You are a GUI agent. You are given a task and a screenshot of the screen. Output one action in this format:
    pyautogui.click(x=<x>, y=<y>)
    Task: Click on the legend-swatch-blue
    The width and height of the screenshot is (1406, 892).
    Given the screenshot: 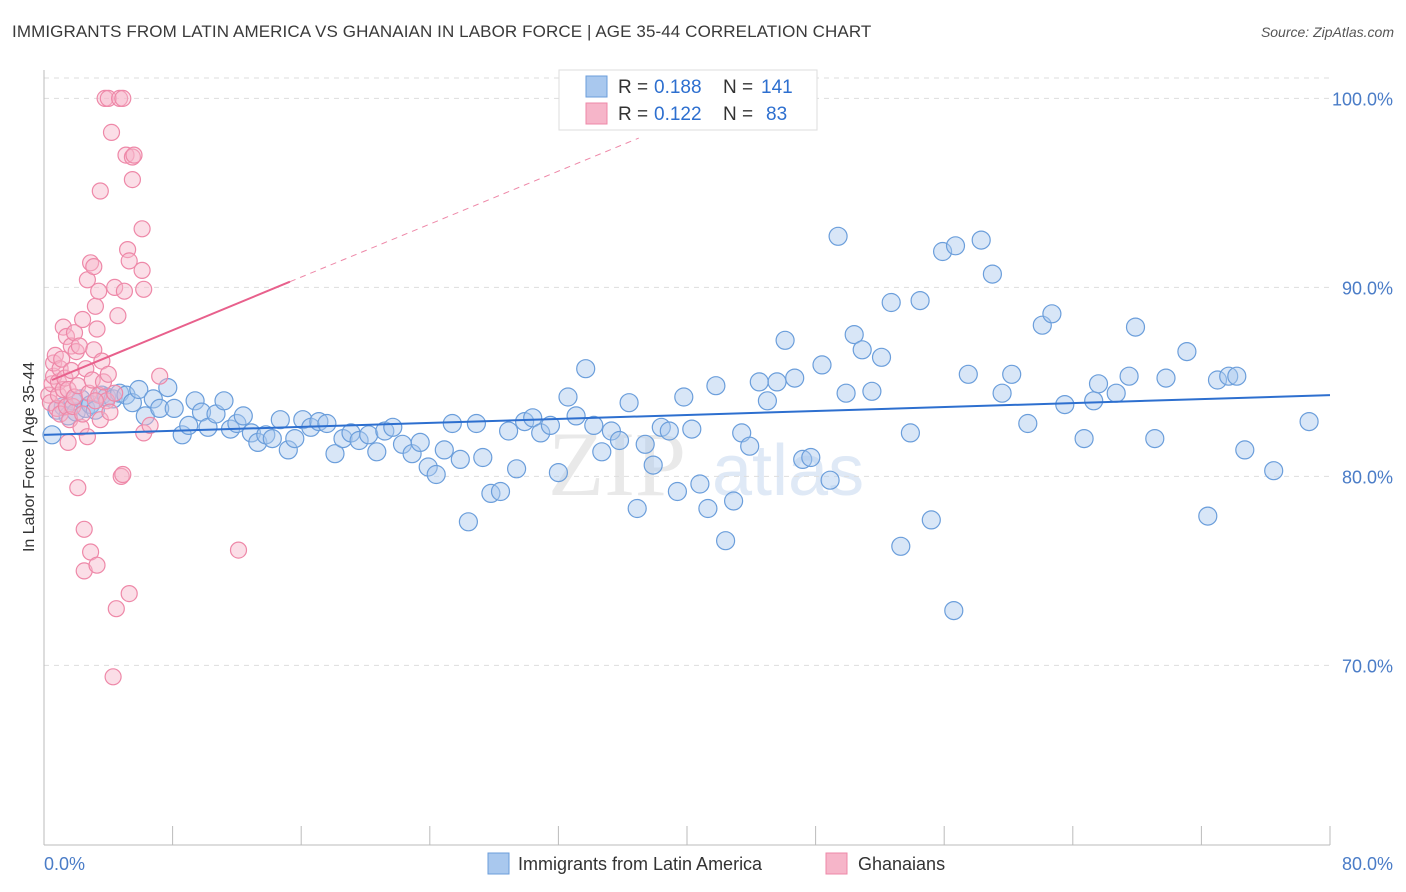 What is the action you would take?
    pyautogui.click(x=596, y=86)
    